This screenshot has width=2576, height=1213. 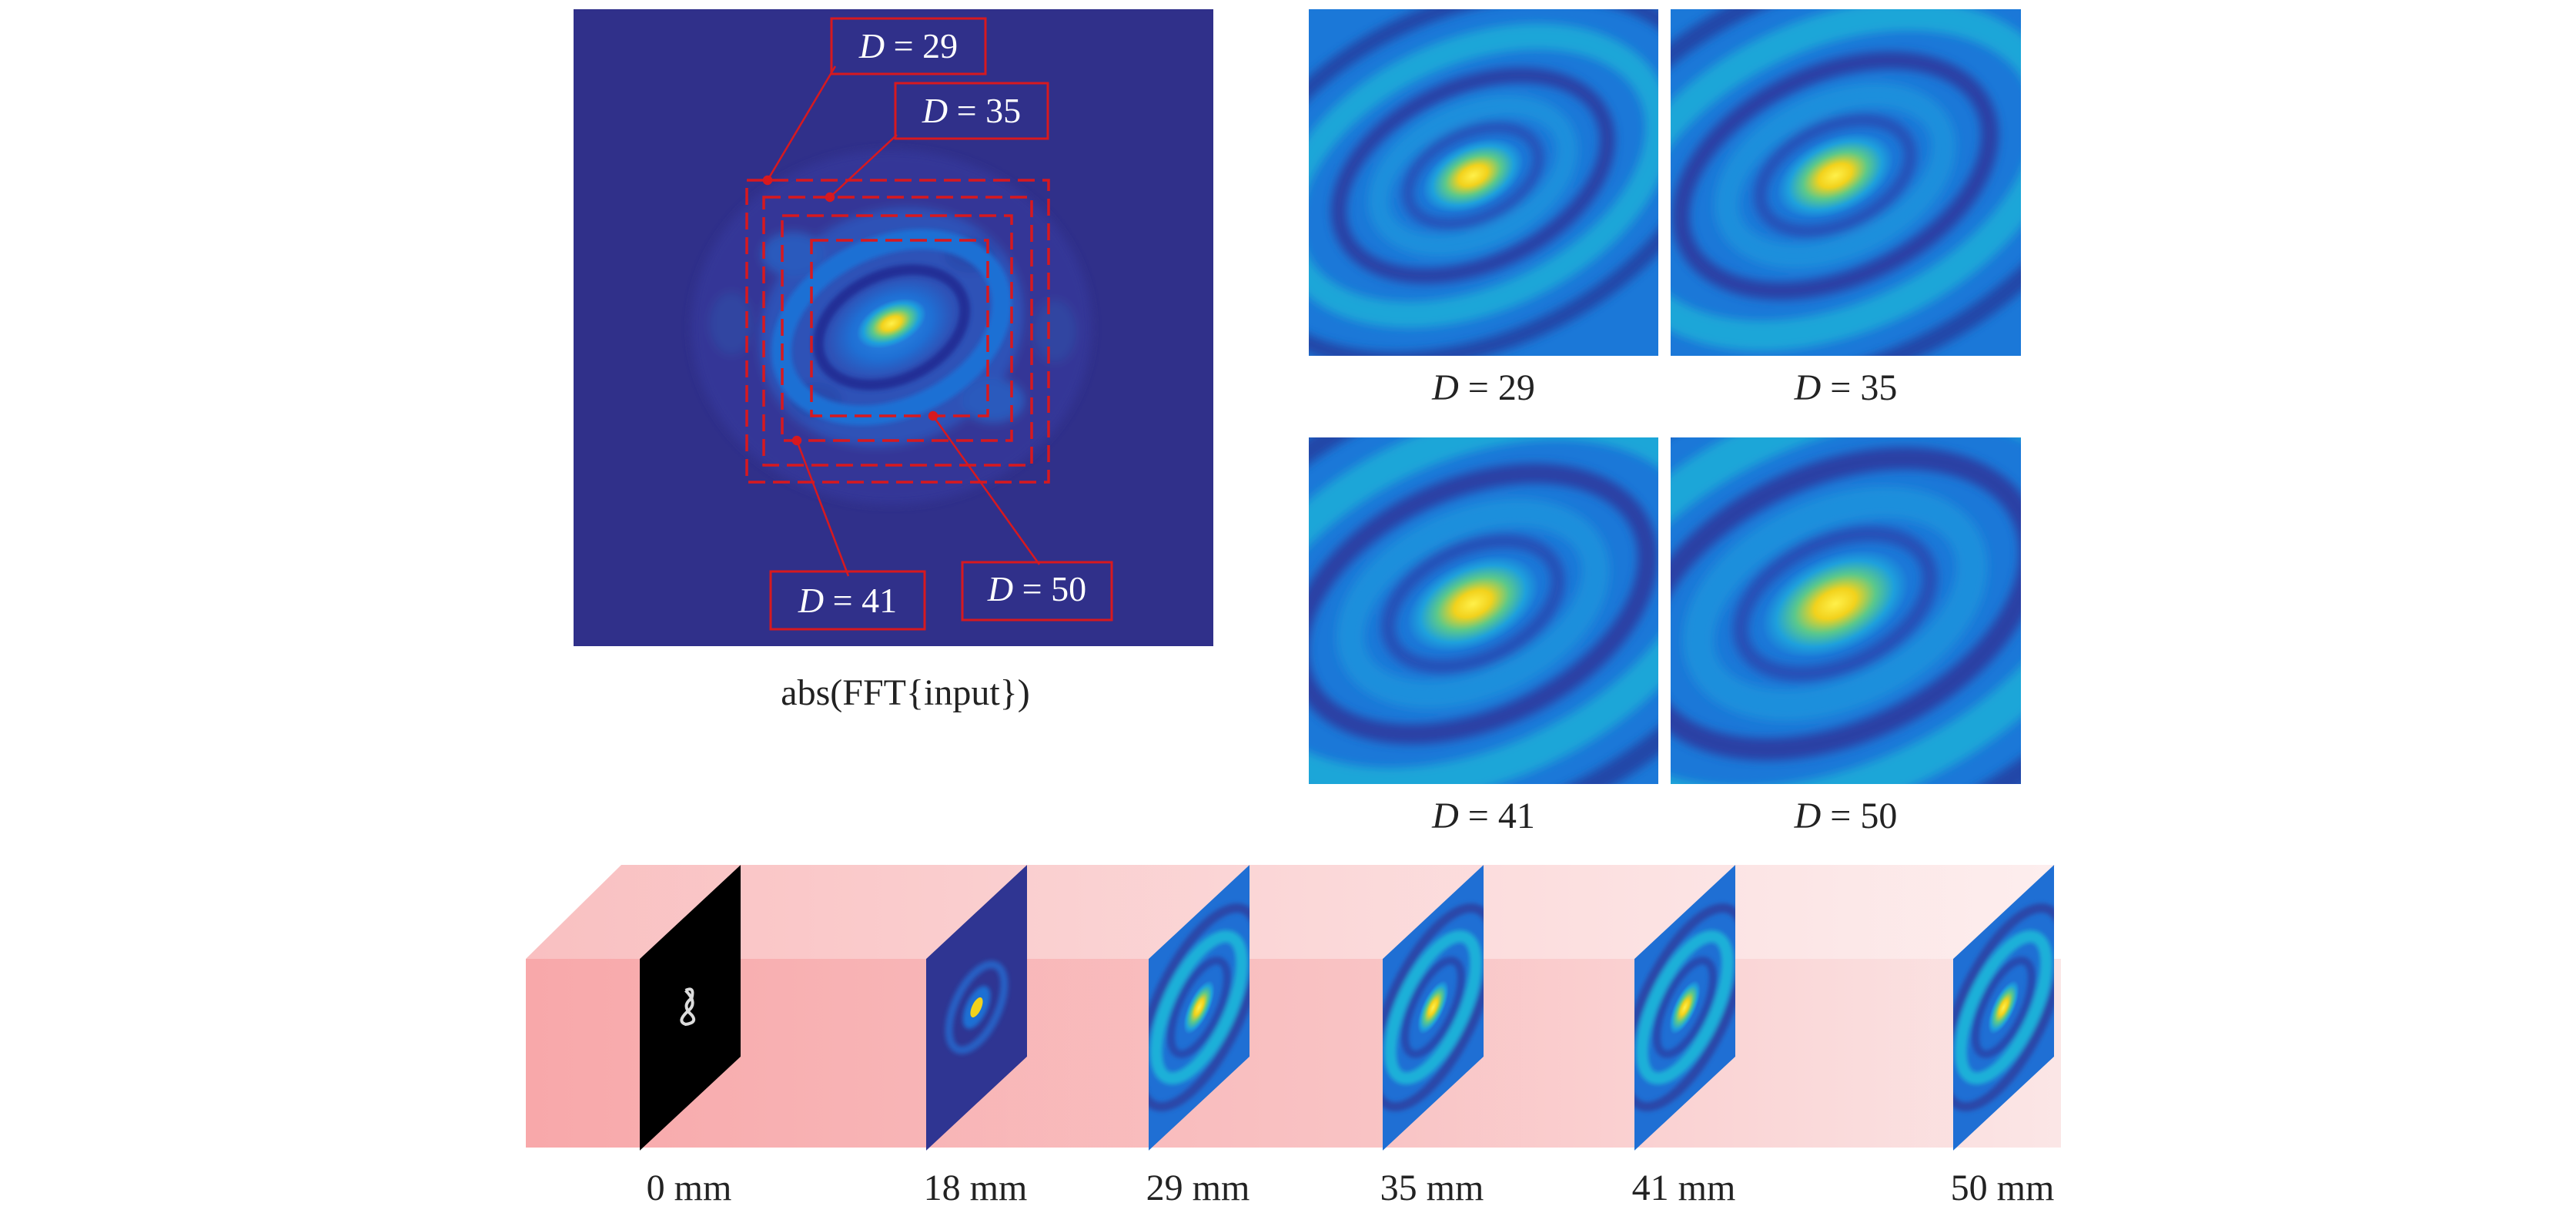 I want to click on crop-caption: D = 50, so click(x=1846, y=816).